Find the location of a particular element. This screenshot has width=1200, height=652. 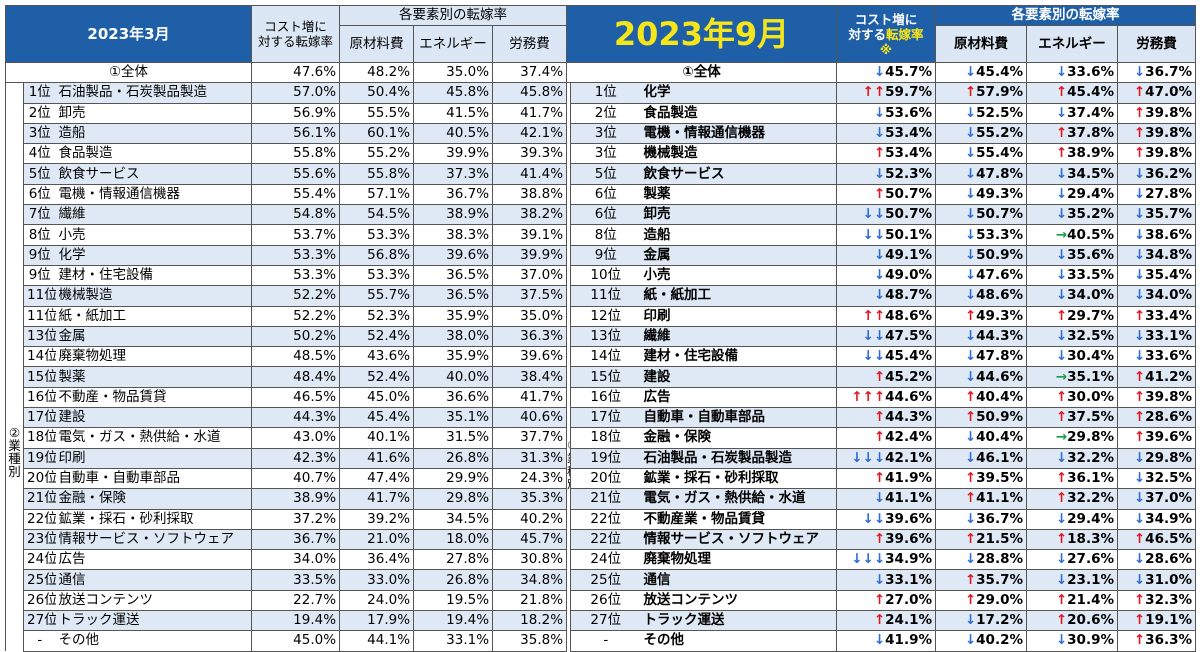

left-total-labor: 37.4% is located at coordinates (530, 72).